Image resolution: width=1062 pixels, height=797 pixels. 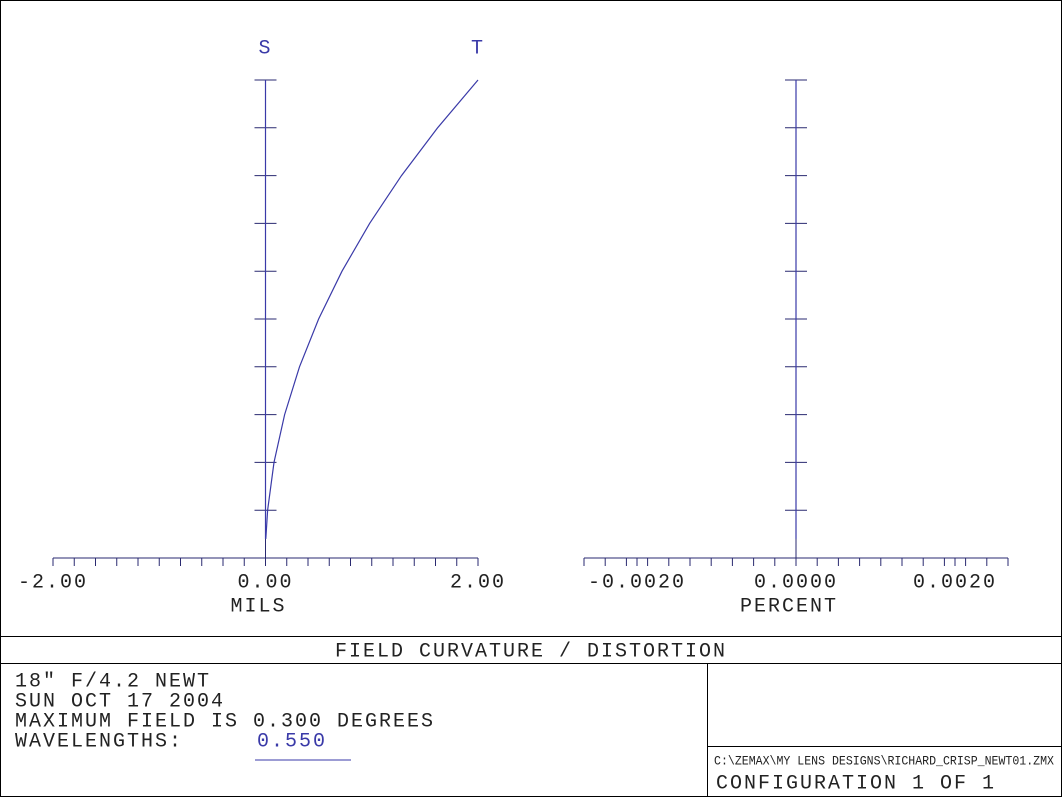 I want to click on wavelength: 0.550, so click(x=292, y=741).